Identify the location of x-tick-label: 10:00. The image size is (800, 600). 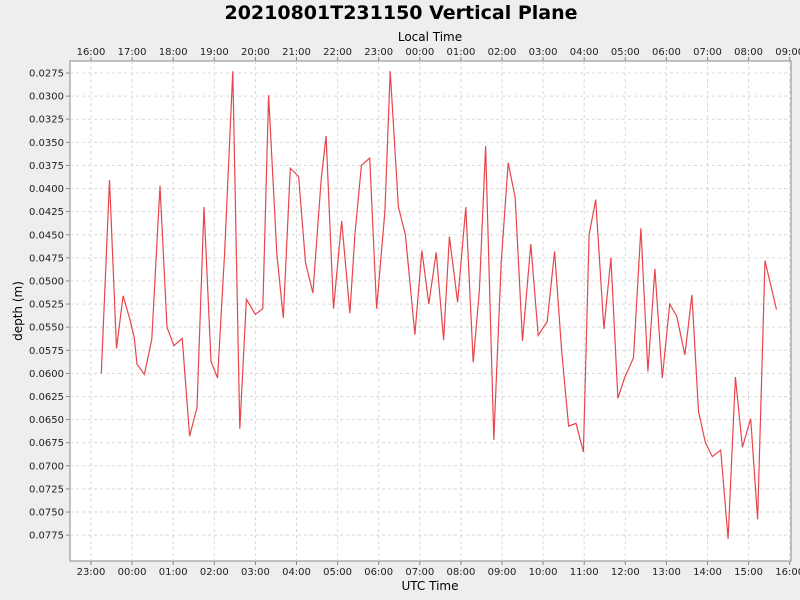
(543, 572).